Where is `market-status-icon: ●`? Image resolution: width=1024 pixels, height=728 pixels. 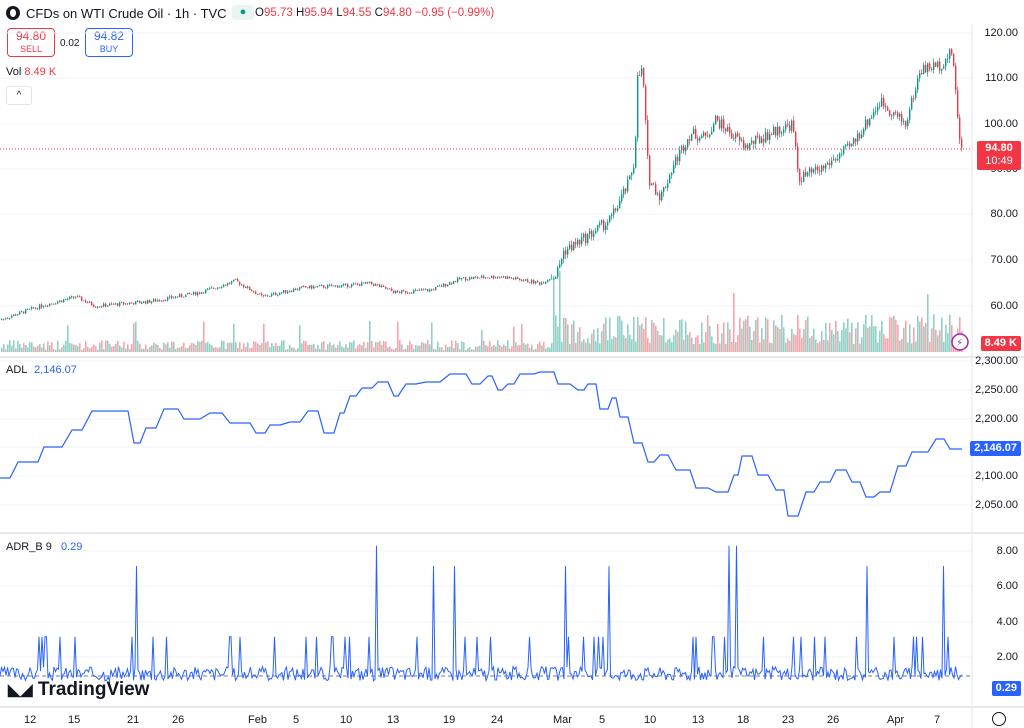
market-status-icon: ● is located at coordinates (243, 12).